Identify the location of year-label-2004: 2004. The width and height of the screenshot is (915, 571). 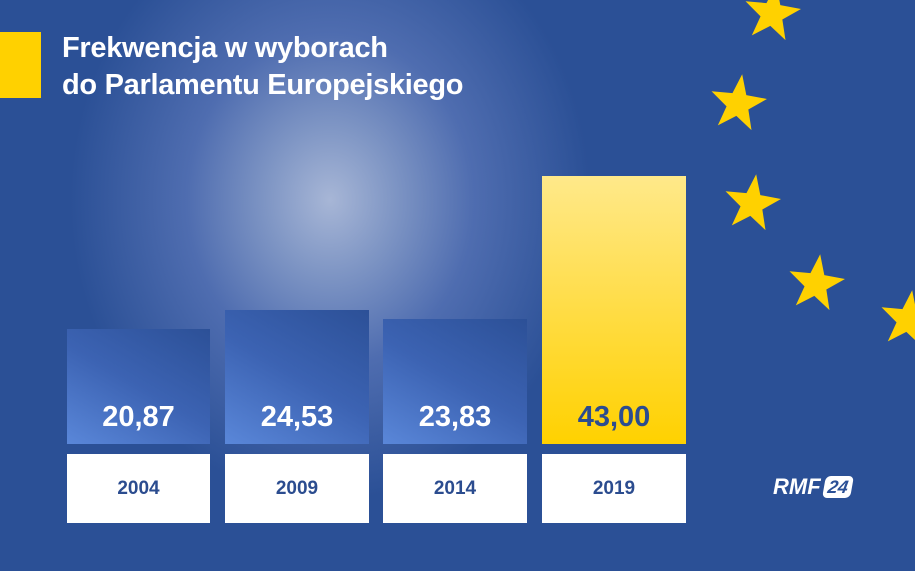
(138, 488).